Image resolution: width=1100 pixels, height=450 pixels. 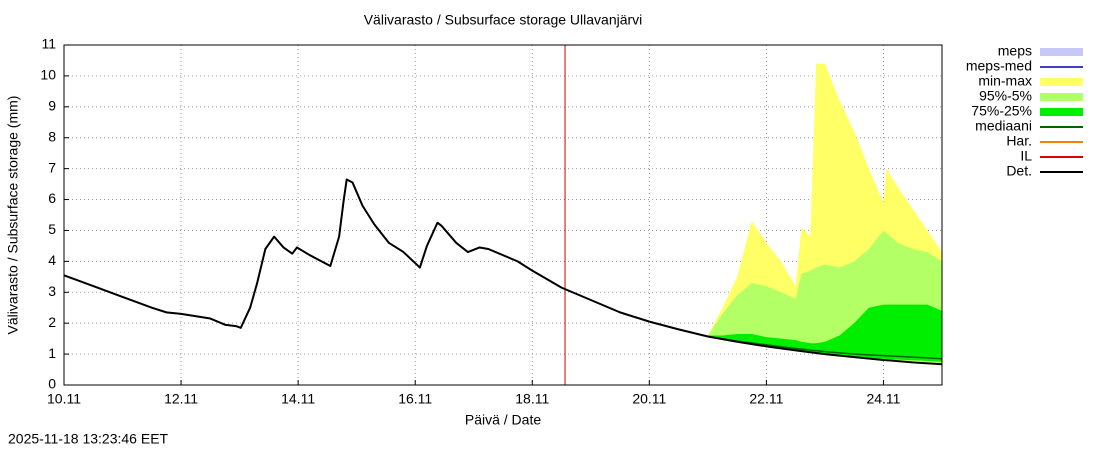 What do you see at coordinates (52, 198) in the screenshot?
I see `y-tick-label: 6` at bounding box center [52, 198].